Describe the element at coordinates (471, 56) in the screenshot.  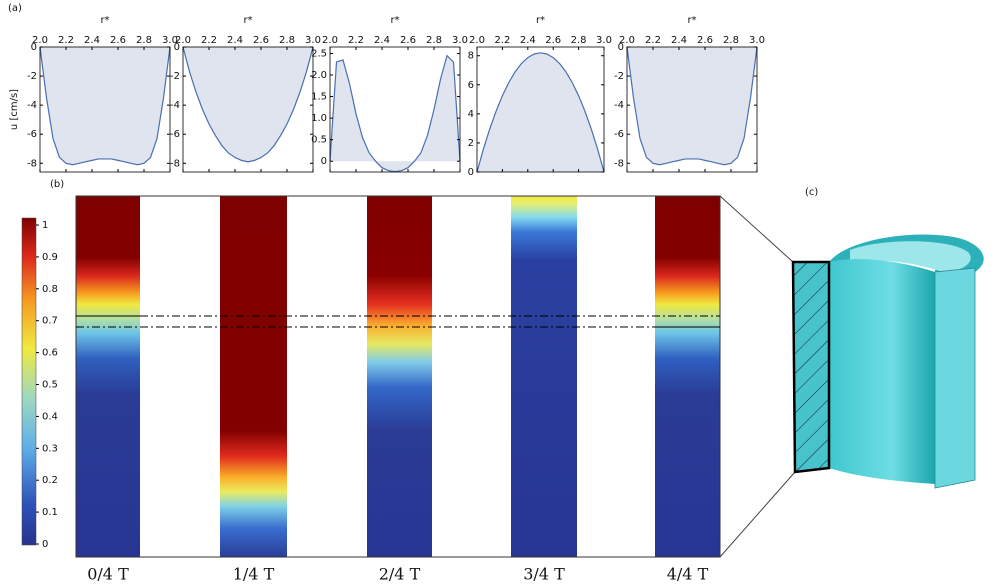
I see `y-tick-label: 8` at that location.